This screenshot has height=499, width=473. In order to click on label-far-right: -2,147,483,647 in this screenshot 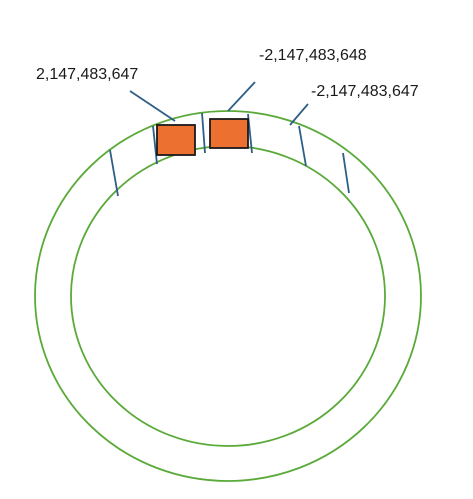, I will do `click(365, 91)`.